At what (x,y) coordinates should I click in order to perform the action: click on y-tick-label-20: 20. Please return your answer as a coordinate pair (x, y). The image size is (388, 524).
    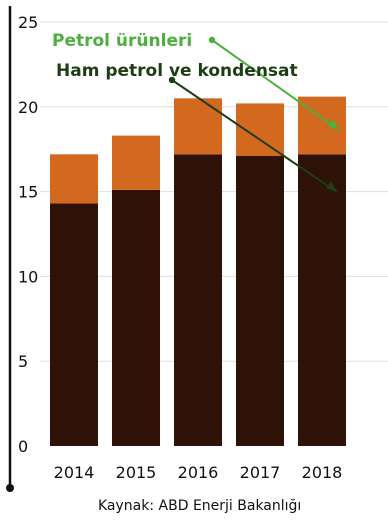
    Looking at the image, I should click on (28, 107).